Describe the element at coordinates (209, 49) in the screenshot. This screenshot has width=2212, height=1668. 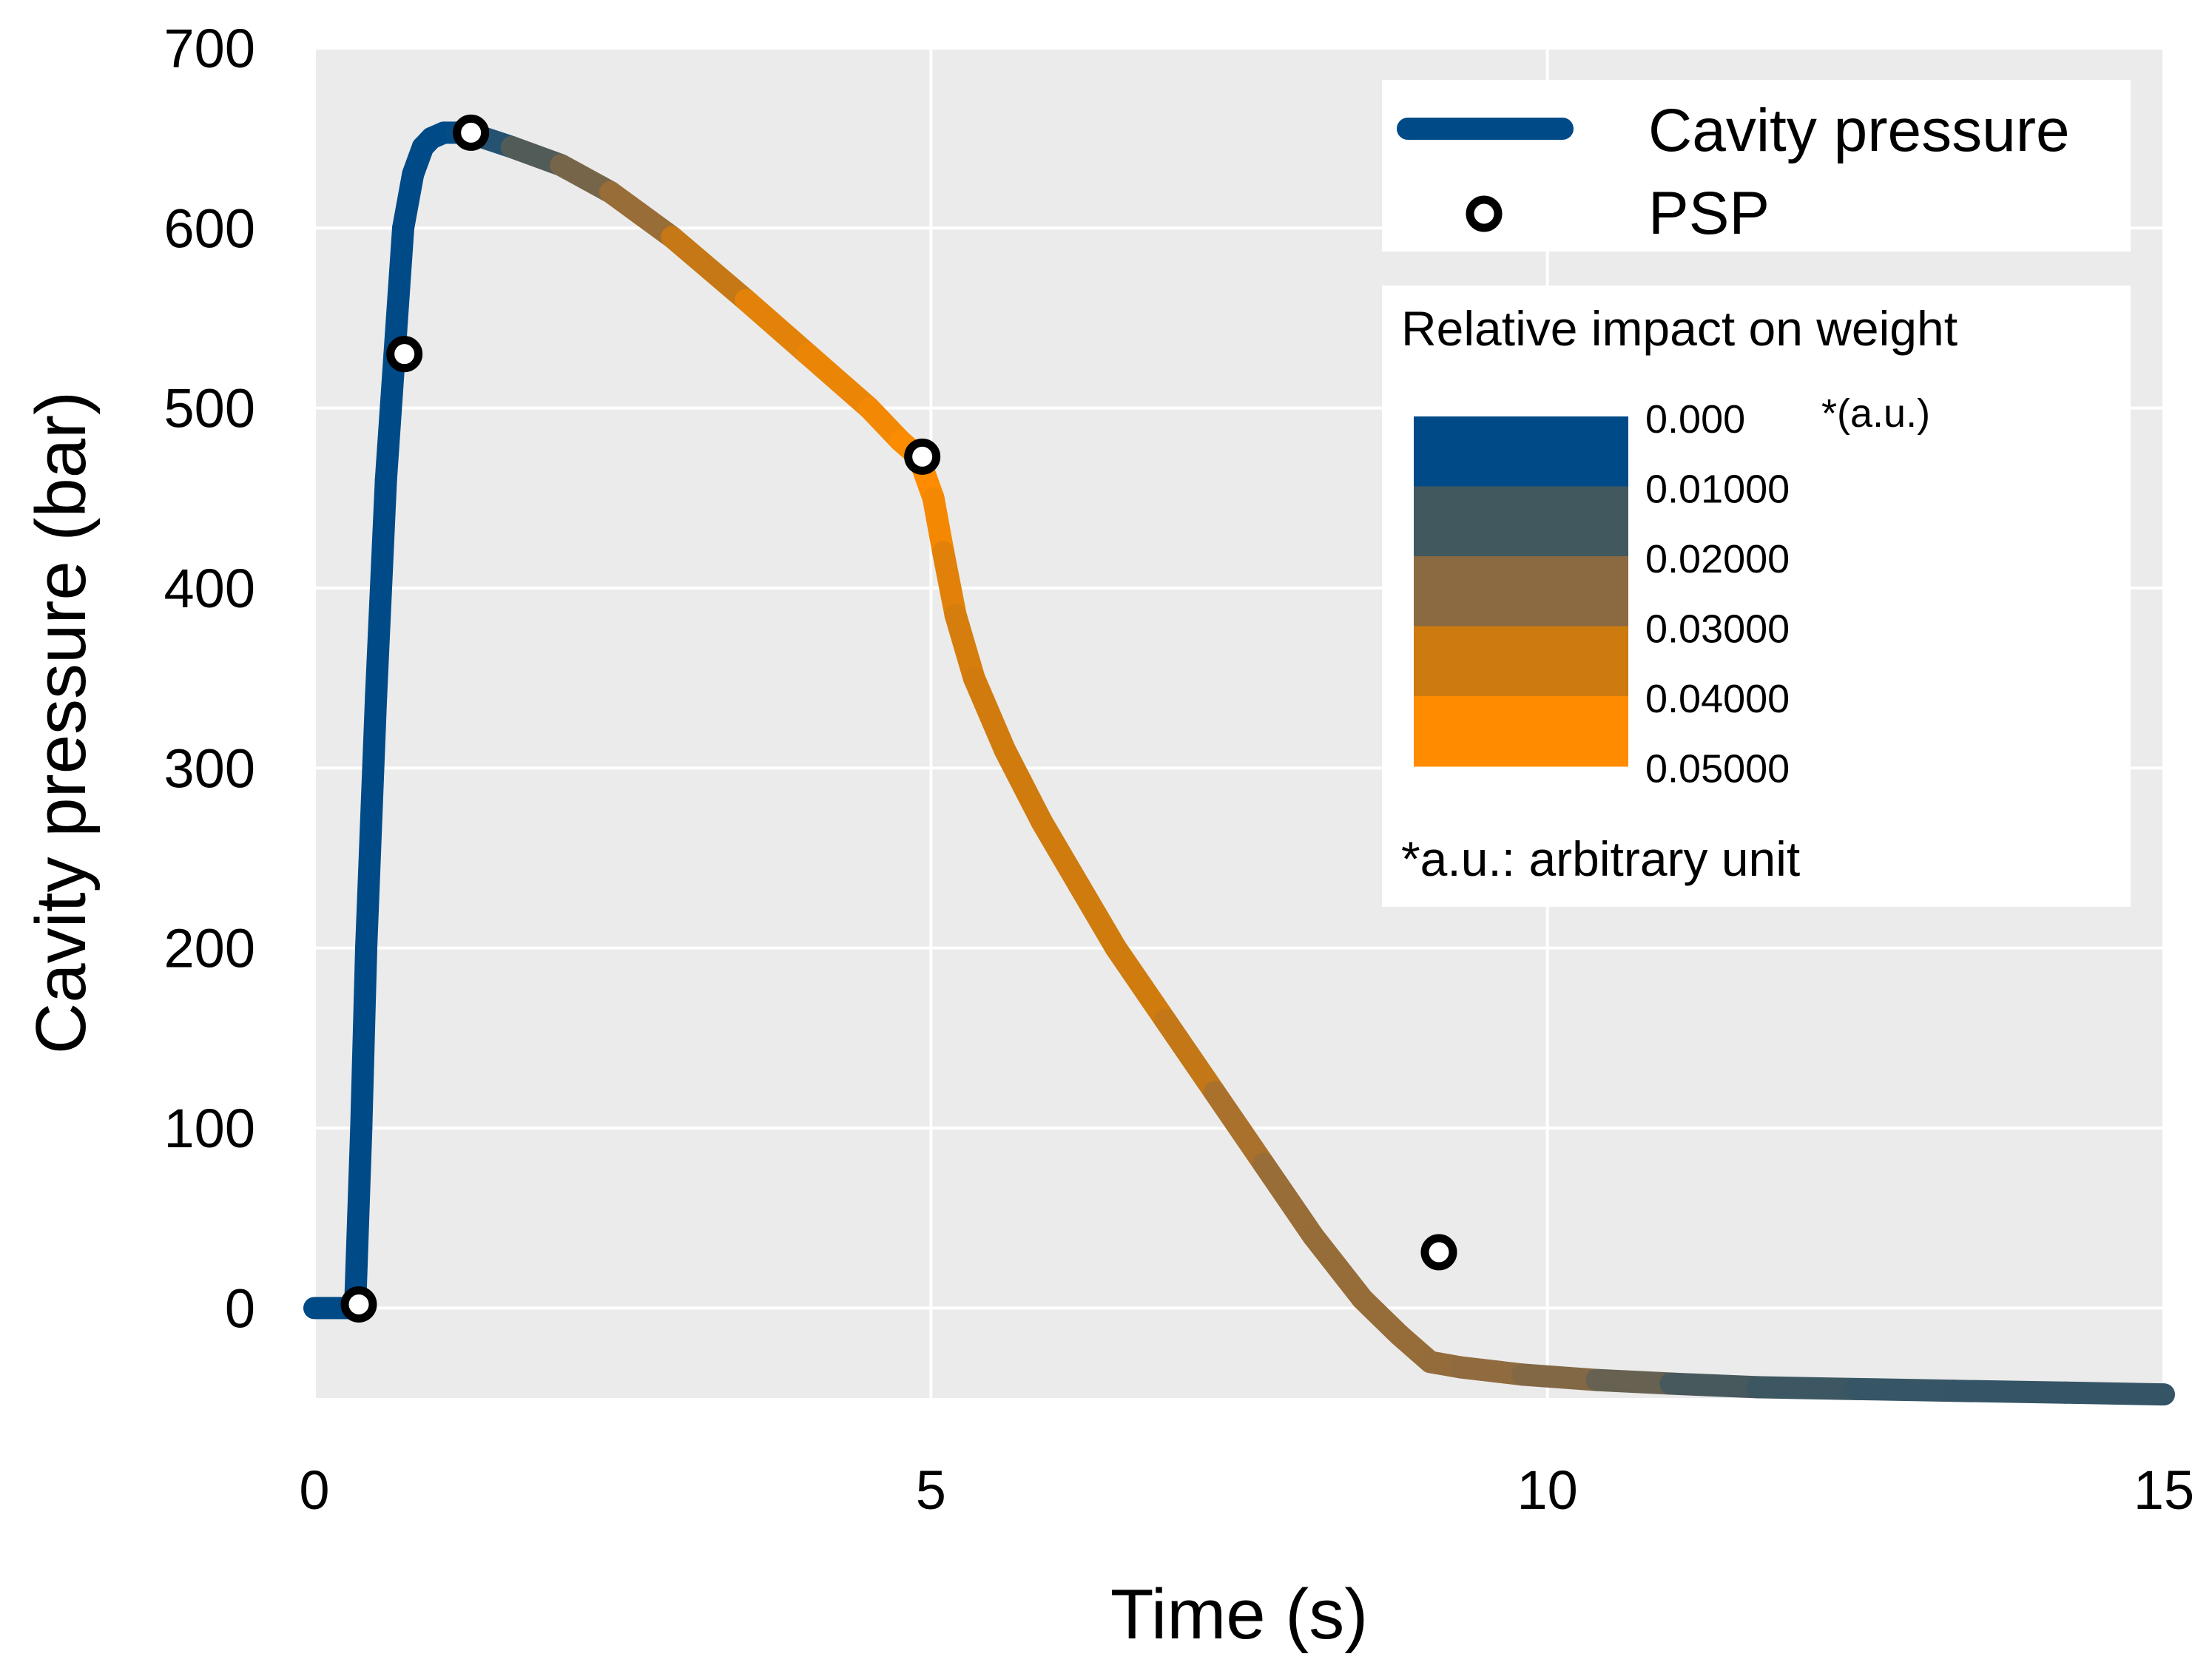
I see `y-tick-label-7: 700` at that location.